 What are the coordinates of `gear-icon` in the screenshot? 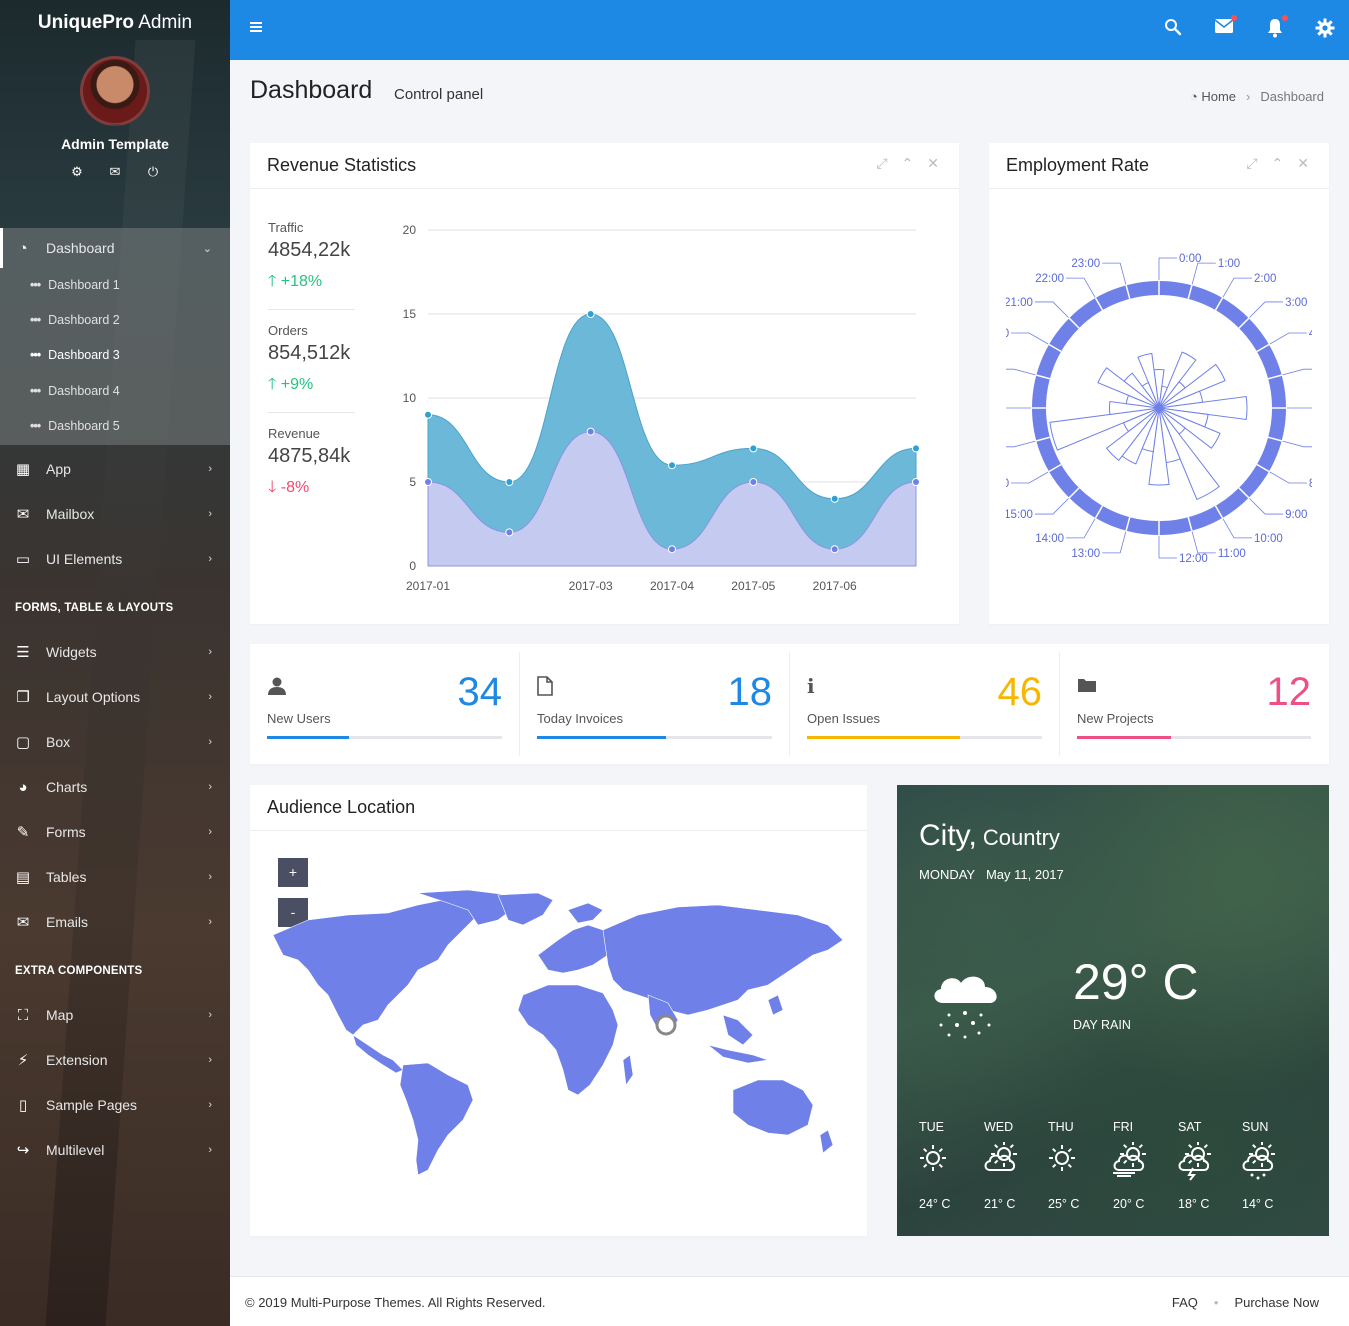 It's located at (1325, 29).